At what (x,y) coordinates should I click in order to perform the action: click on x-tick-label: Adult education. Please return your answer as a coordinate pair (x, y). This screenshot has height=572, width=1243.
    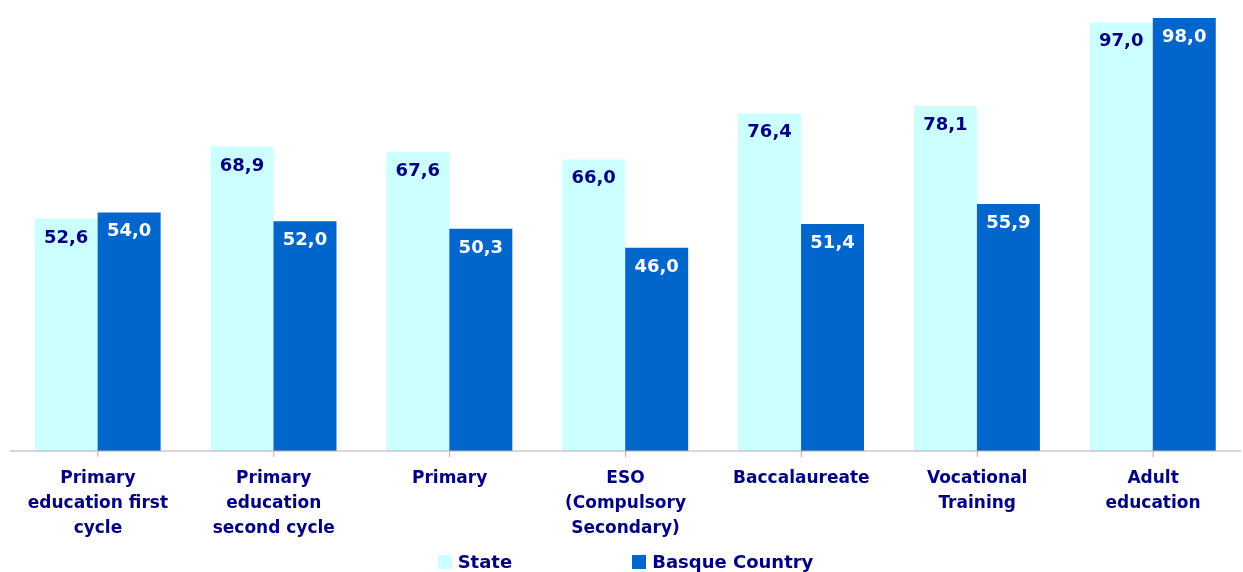
    Looking at the image, I should click on (1153, 490).